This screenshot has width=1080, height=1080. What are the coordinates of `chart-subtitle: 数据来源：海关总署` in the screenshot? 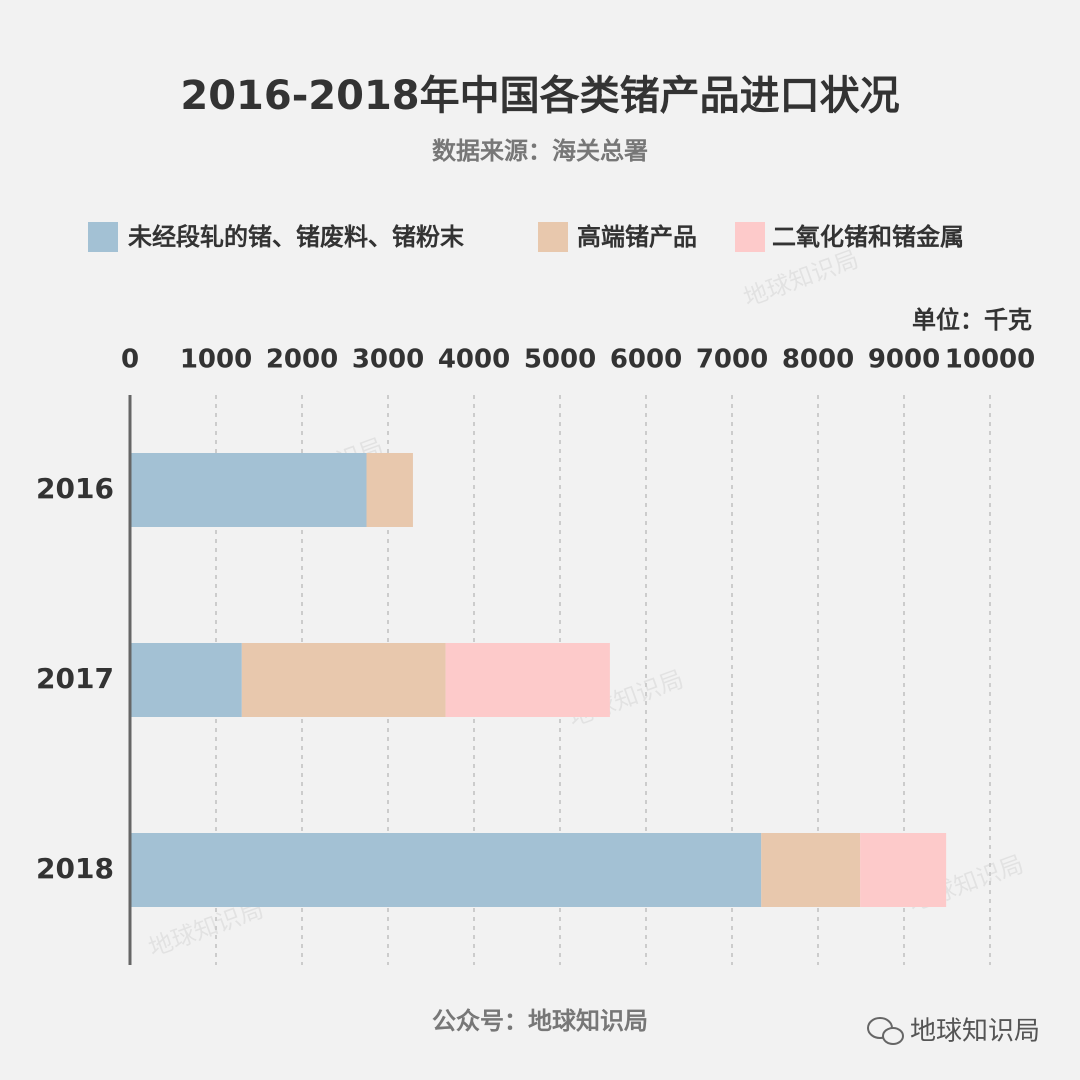 It's located at (540, 151).